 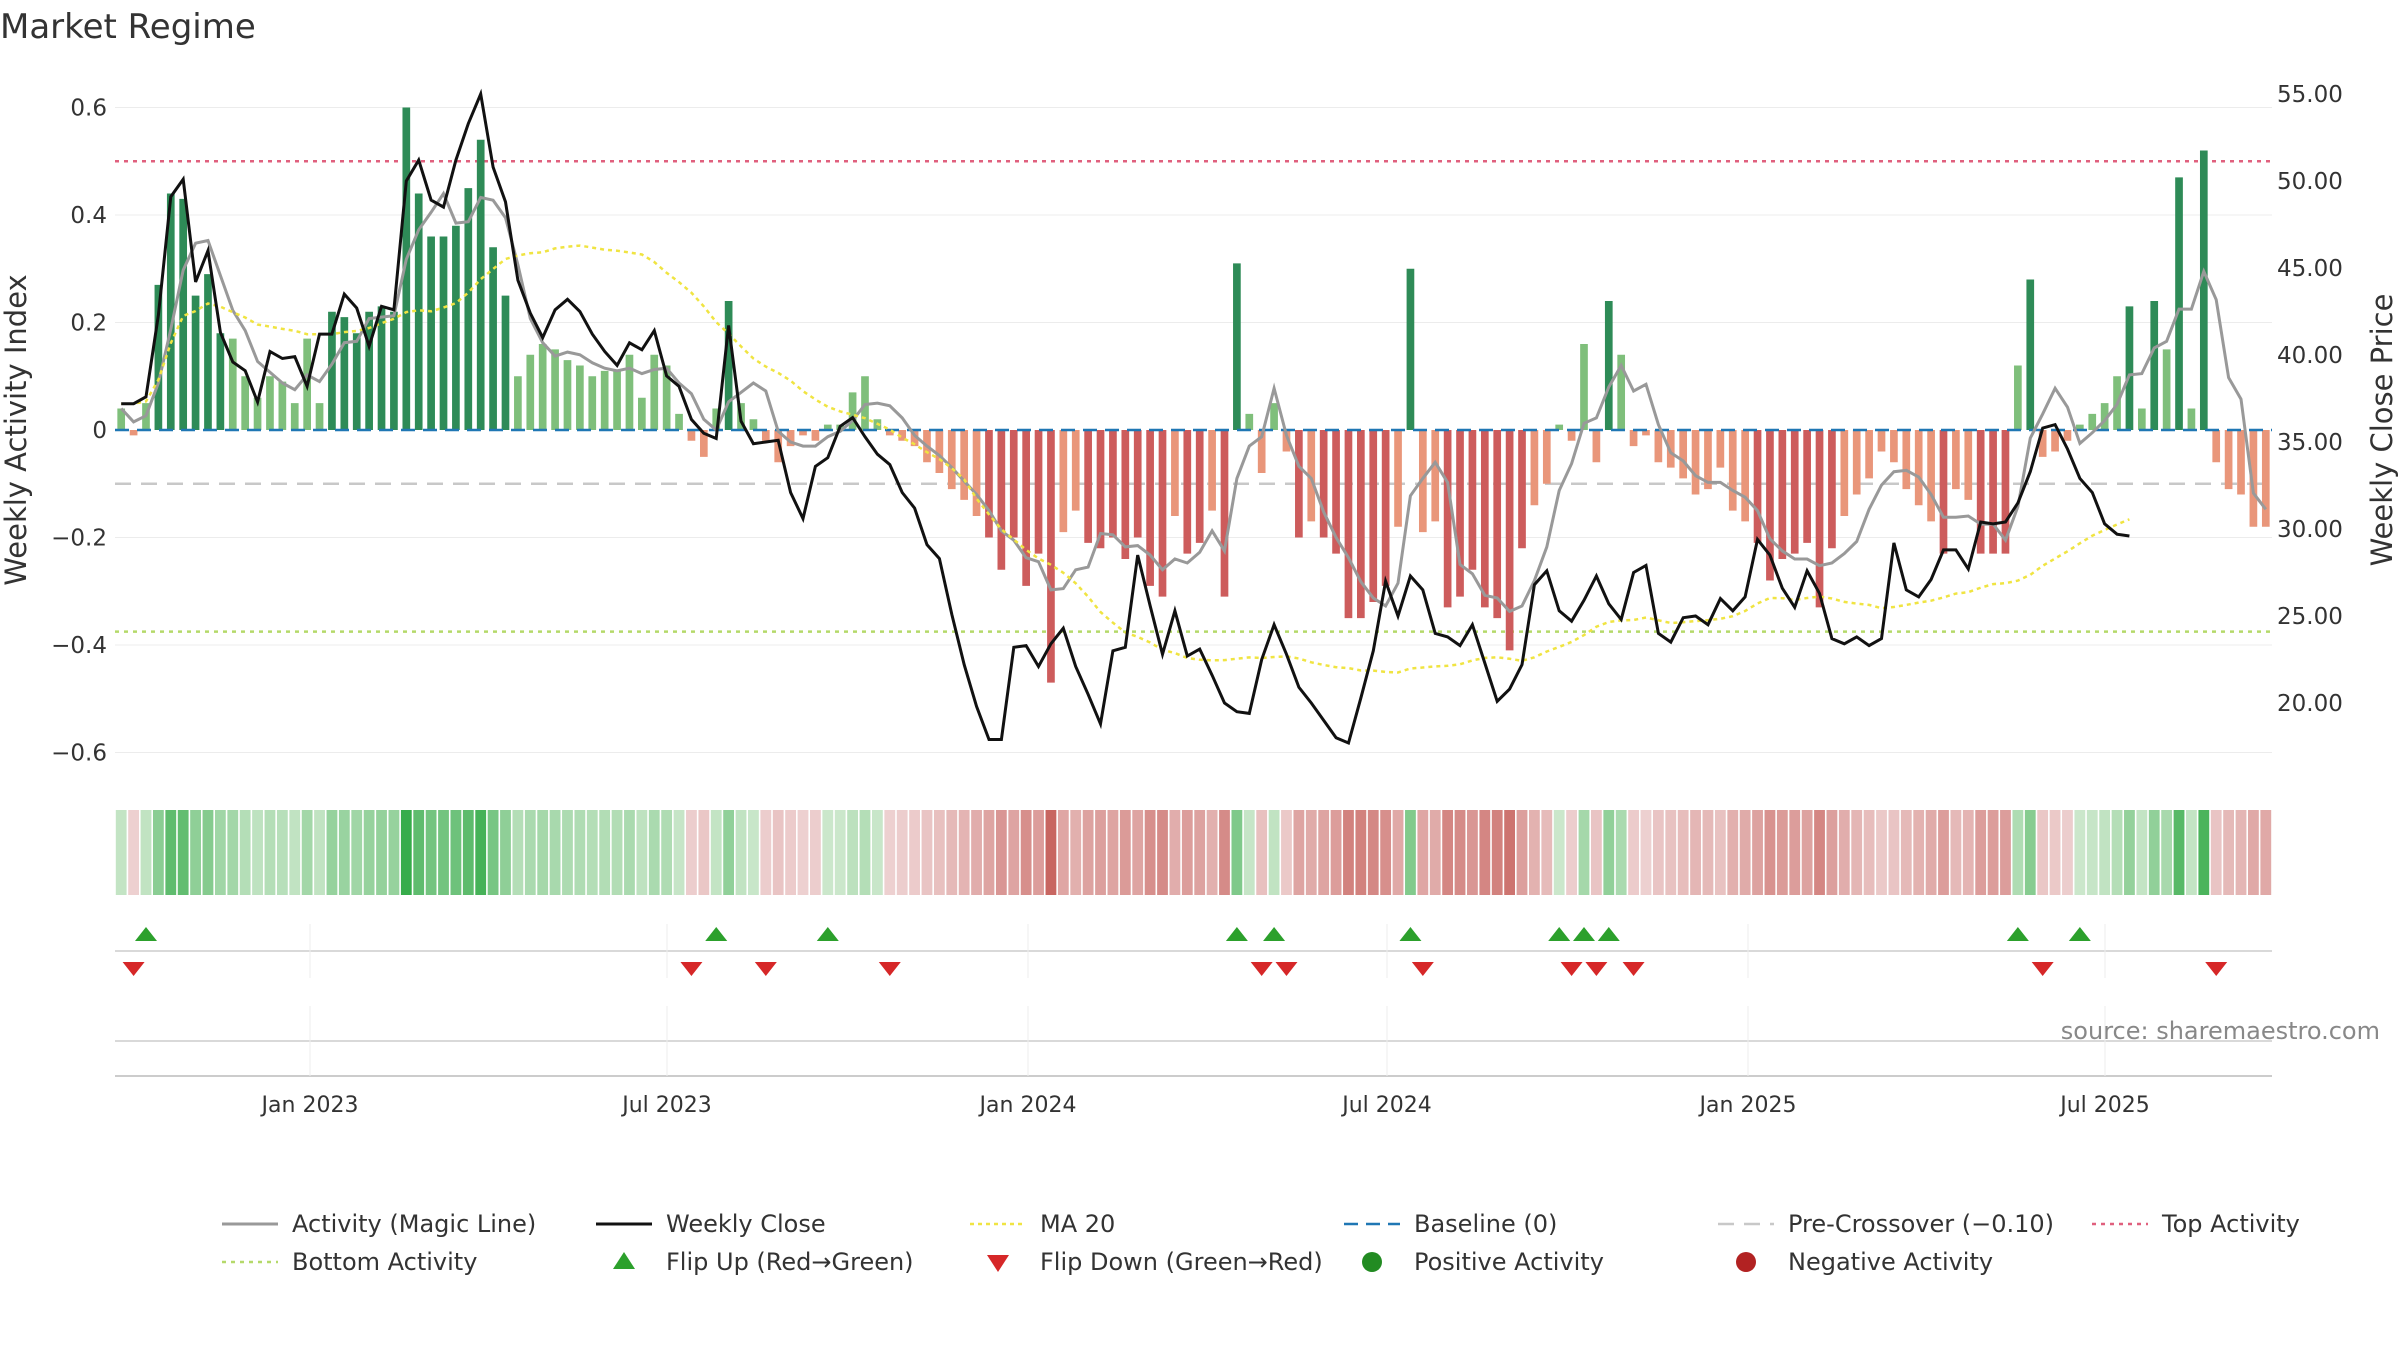 I want to click on y-axis-left-title: Weekly Activity Index, so click(x=16, y=429).